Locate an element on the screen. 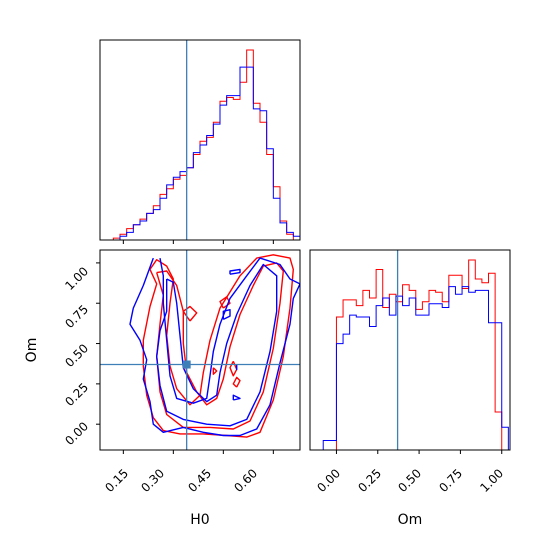 Image resolution: width=550 pixels, height=550 pixels. y-tick-label-om-1: 0.25 is located at coordinates (76, 394).